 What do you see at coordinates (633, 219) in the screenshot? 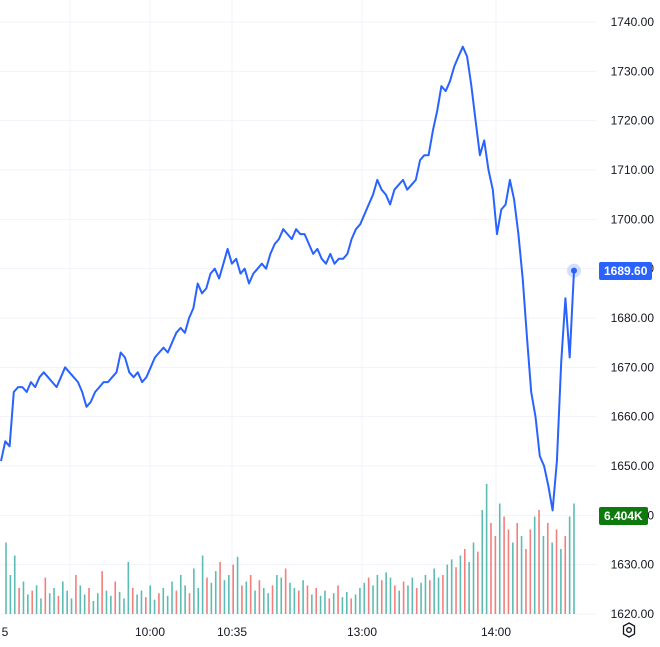
I see `price-tick-label: 1700.00` at bounding box center [633, 219].